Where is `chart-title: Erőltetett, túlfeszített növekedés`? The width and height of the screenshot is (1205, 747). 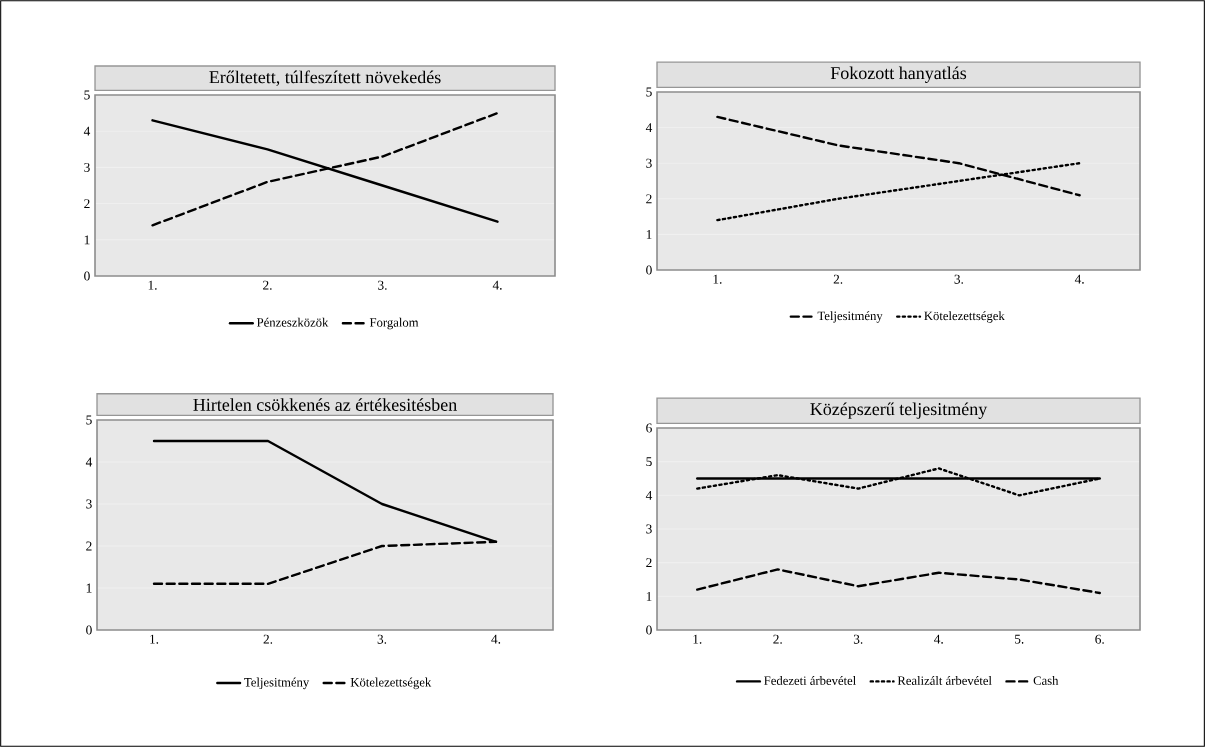 chart-title: Erőltetett, túlfeszített növekedés is located at coordinates (325, 78).